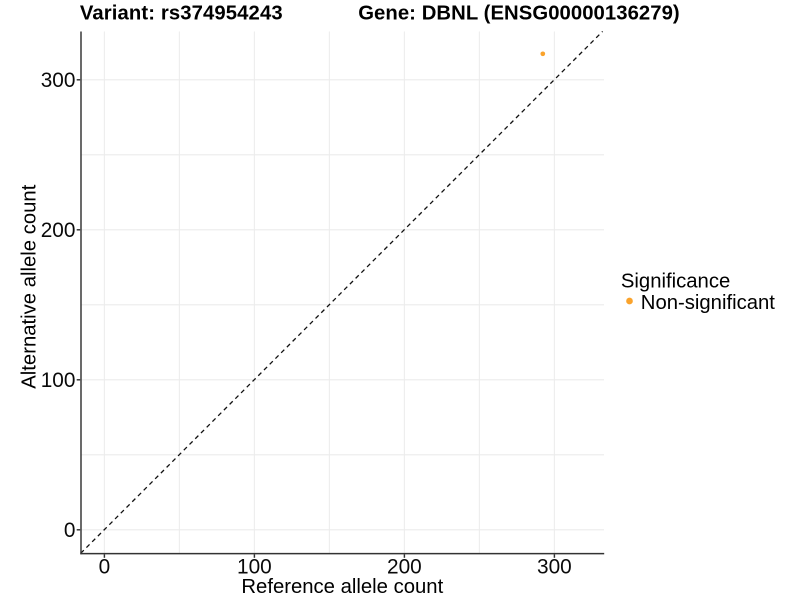 This screenshot has height=605, width=800. I want to click on svg-text: Gene: DBNL (ENSG00000136279), so click(519, 14).